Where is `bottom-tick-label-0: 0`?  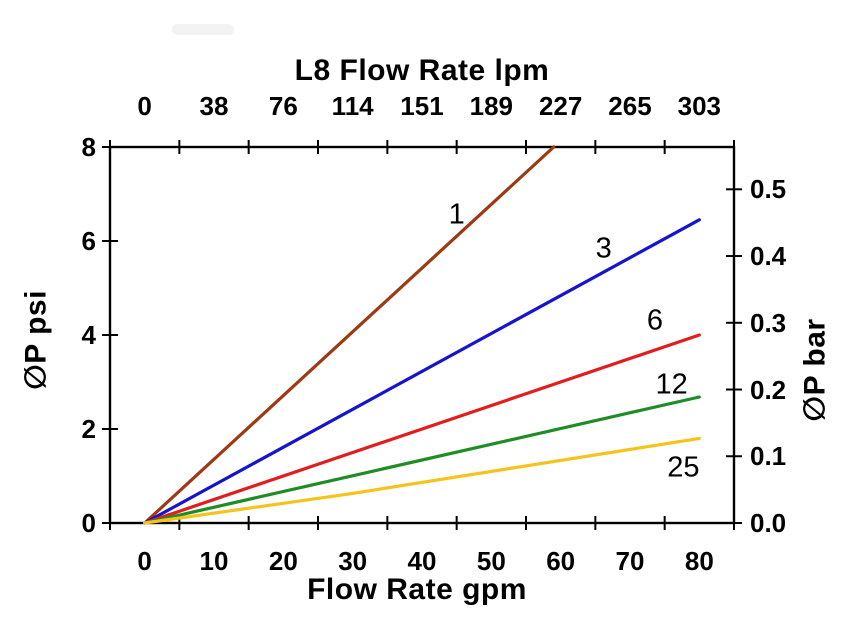
bottom-tick-label-0: 0 is located at coordinates (144, 561).